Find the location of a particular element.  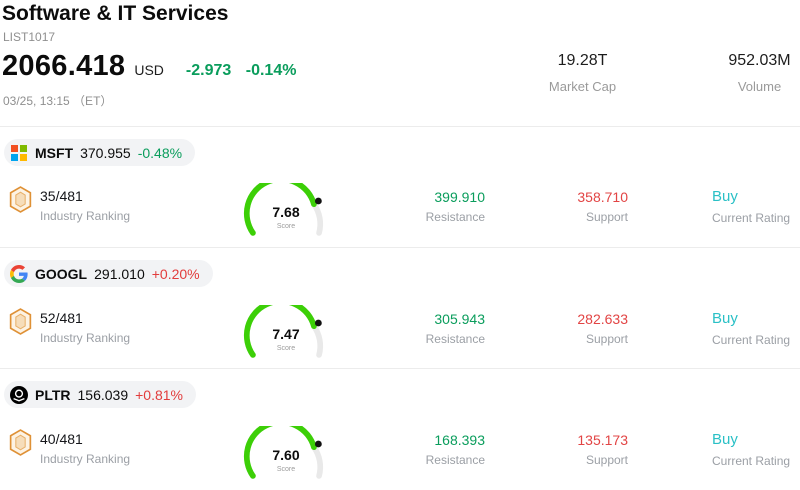

support-column: 358.710 Support is located at coordinates (602, 206).